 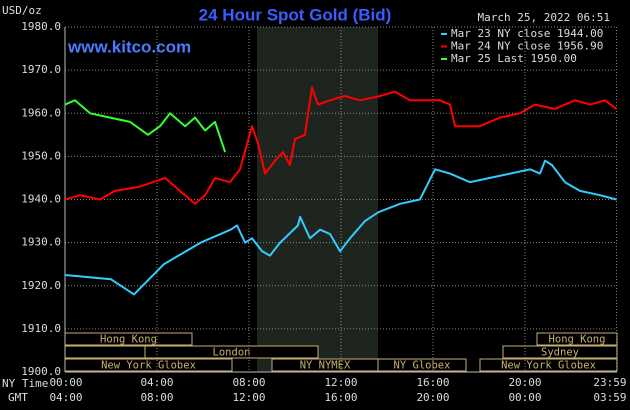 What do you see at coordinates (609, 382) in the screenshot?
I see `x-tick-label: 23:59` at bounding box center [609, 382].